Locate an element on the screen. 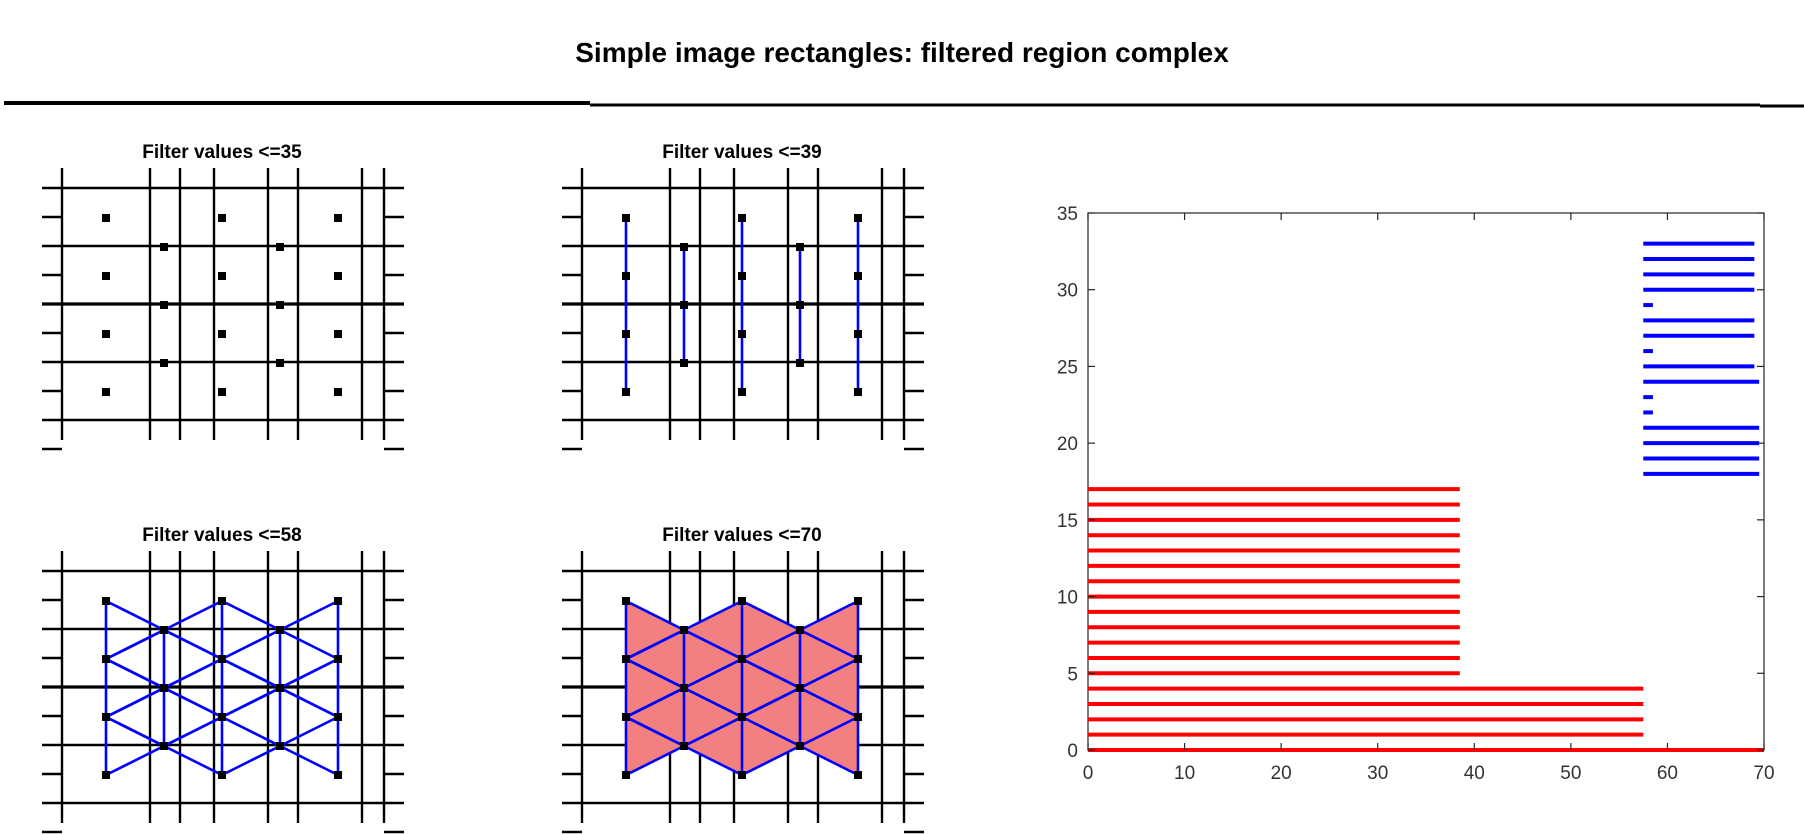 The width and height of the screenshot is (1804, 834). x-tick-label: 40 is located at coordinates (1474, 773).